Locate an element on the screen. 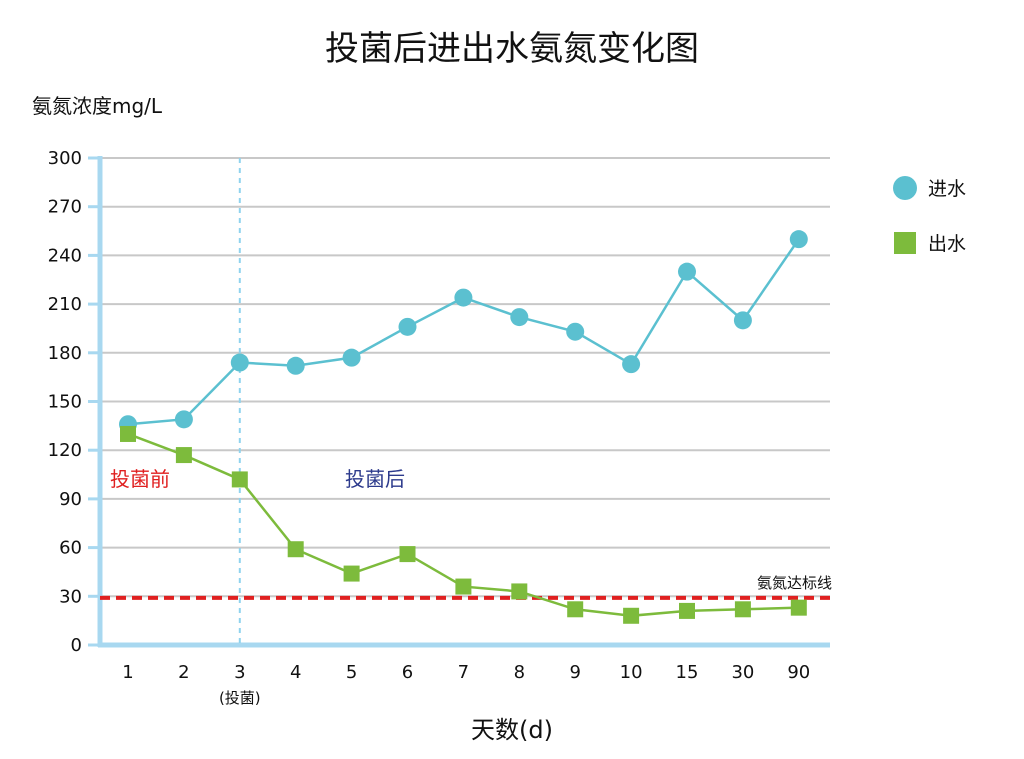 Image resolution: width=1024 pixels, height=759 pixels. y-tick-label: 180 is located at coordinates (65, 353).